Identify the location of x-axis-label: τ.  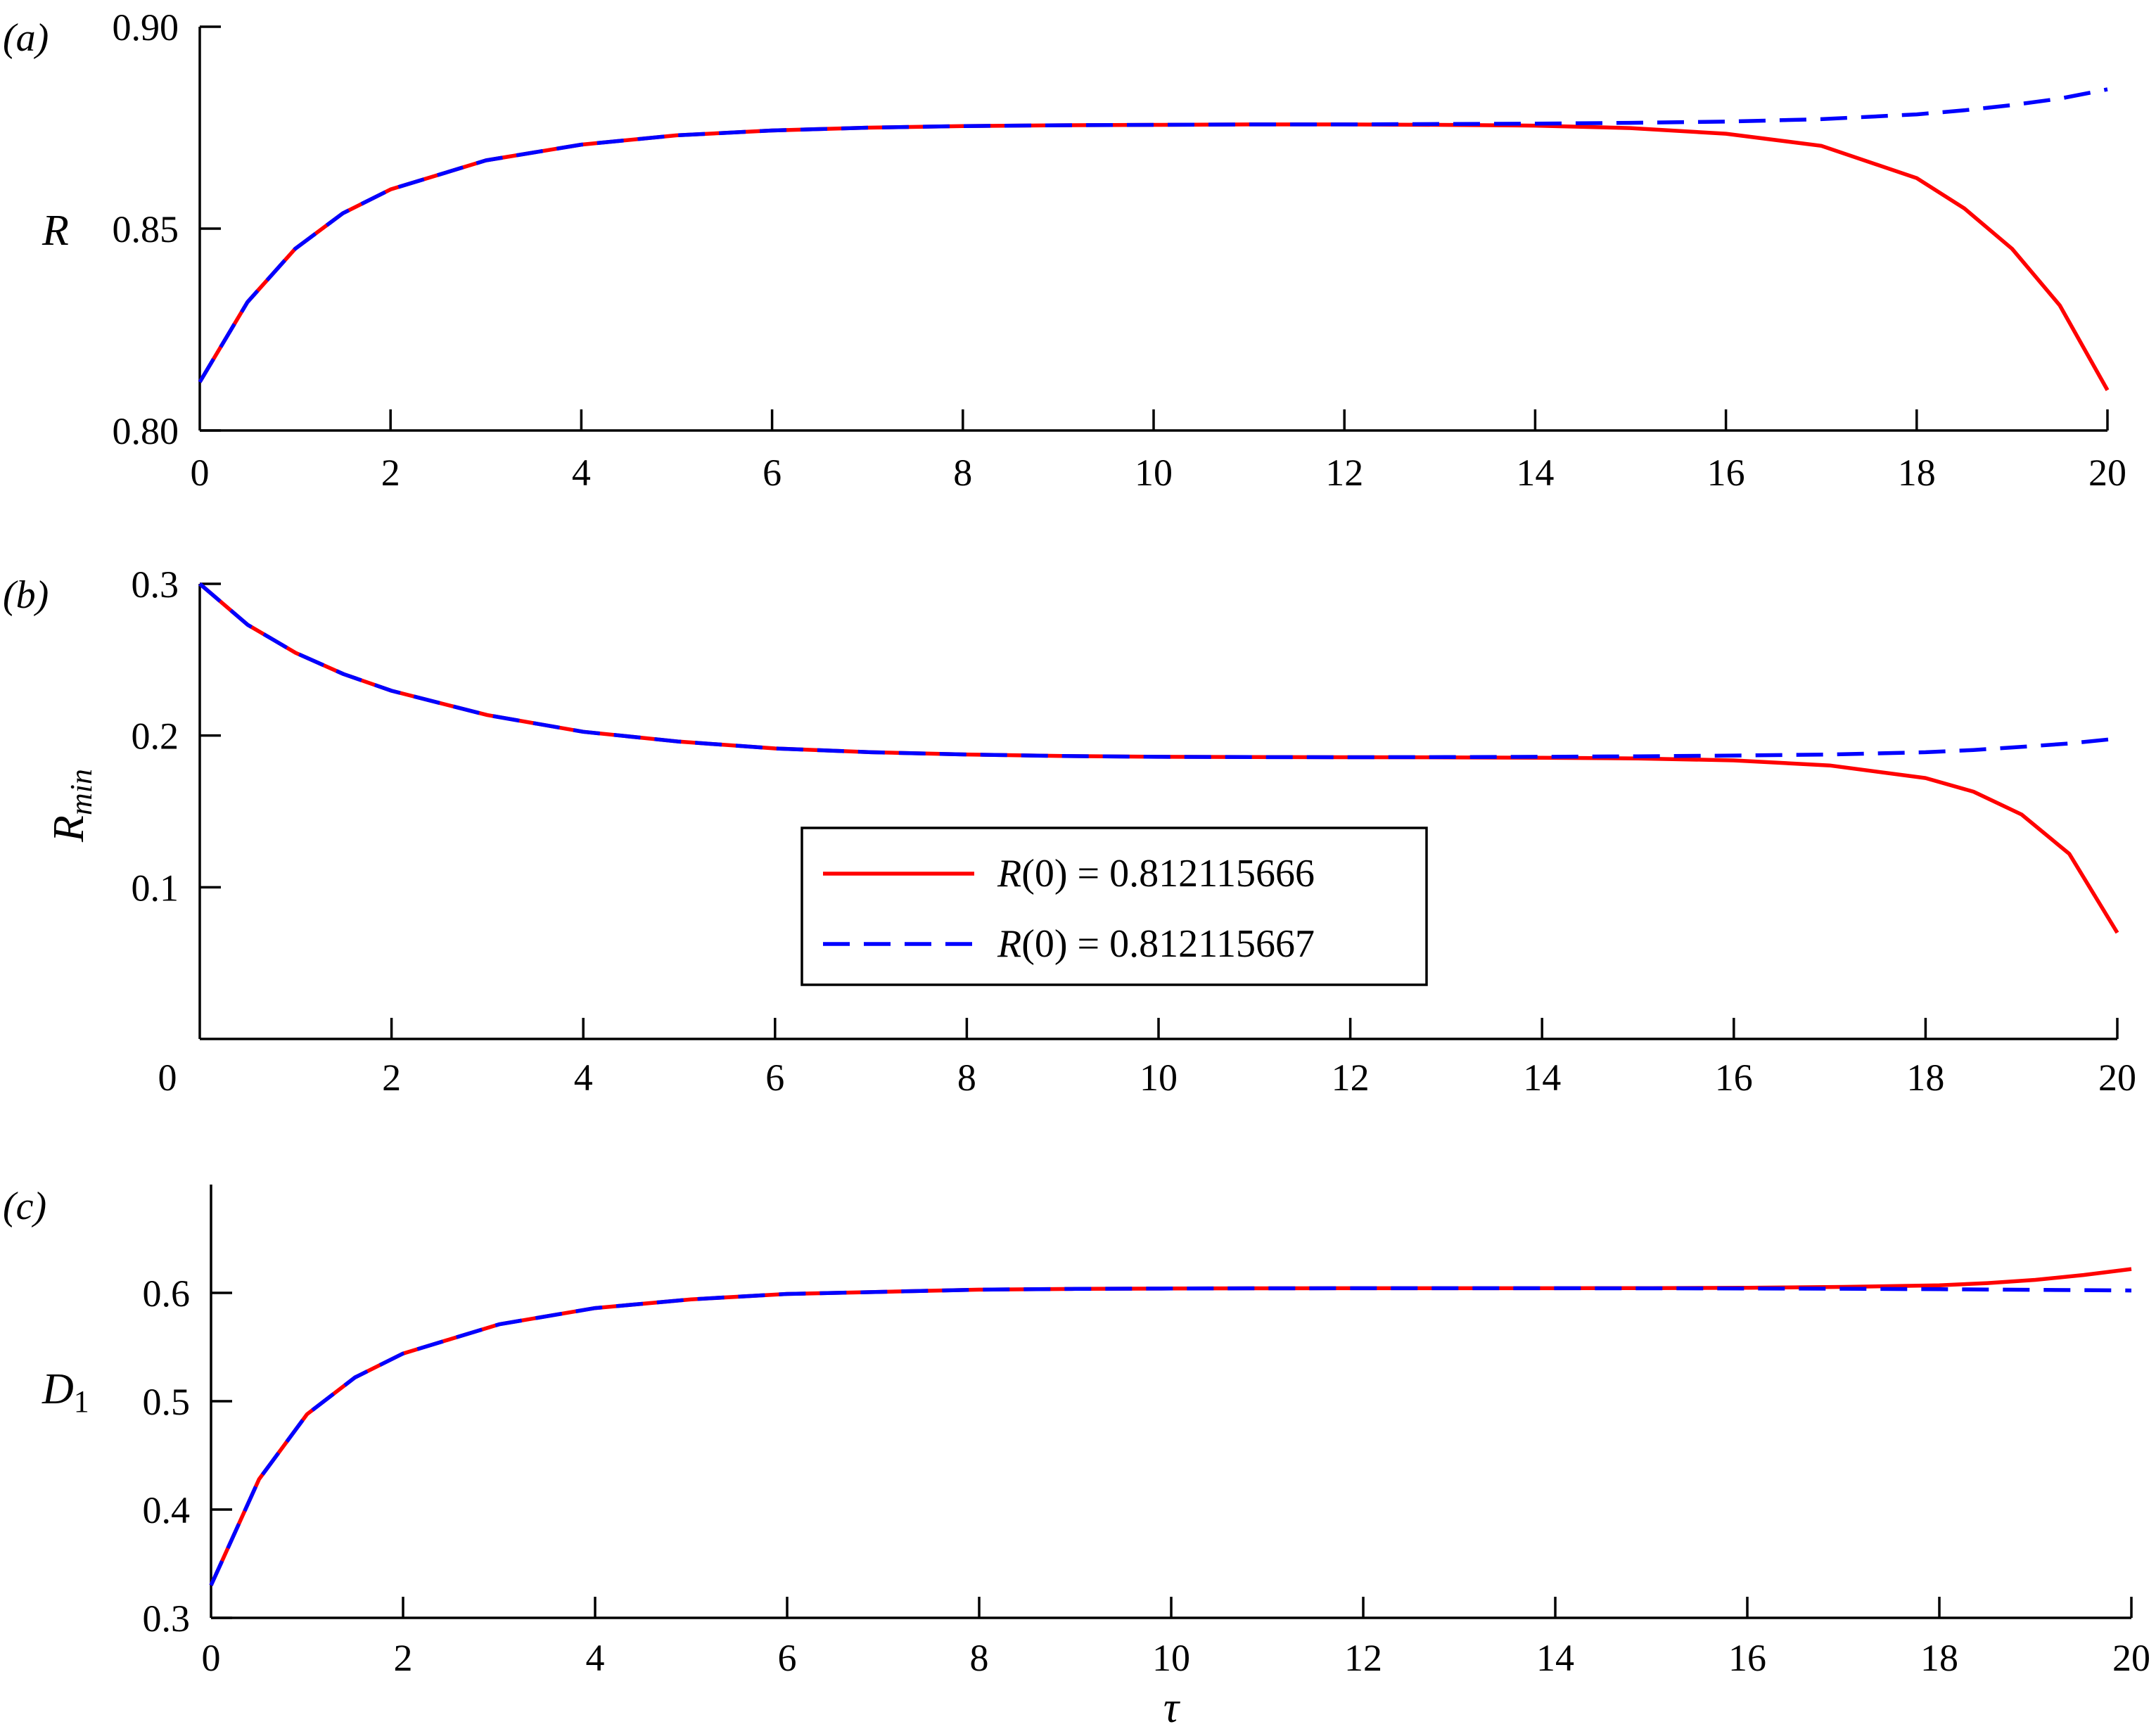
(1172, 1706).